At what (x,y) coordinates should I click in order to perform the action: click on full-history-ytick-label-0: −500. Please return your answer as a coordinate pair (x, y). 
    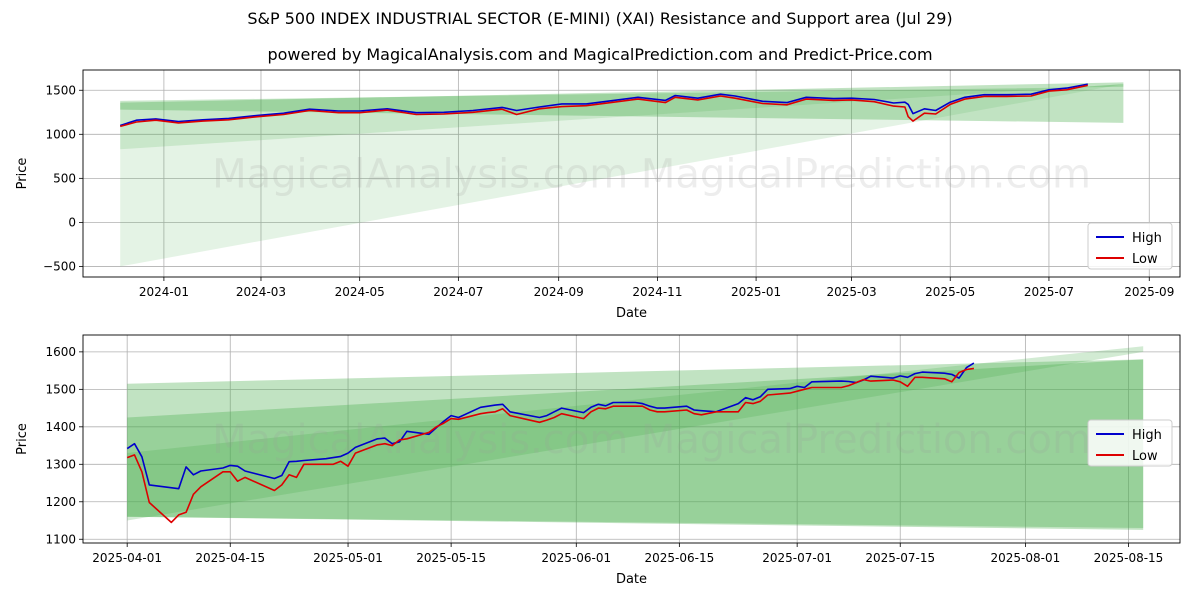
    Looking at the image, I should click on (59, 266).